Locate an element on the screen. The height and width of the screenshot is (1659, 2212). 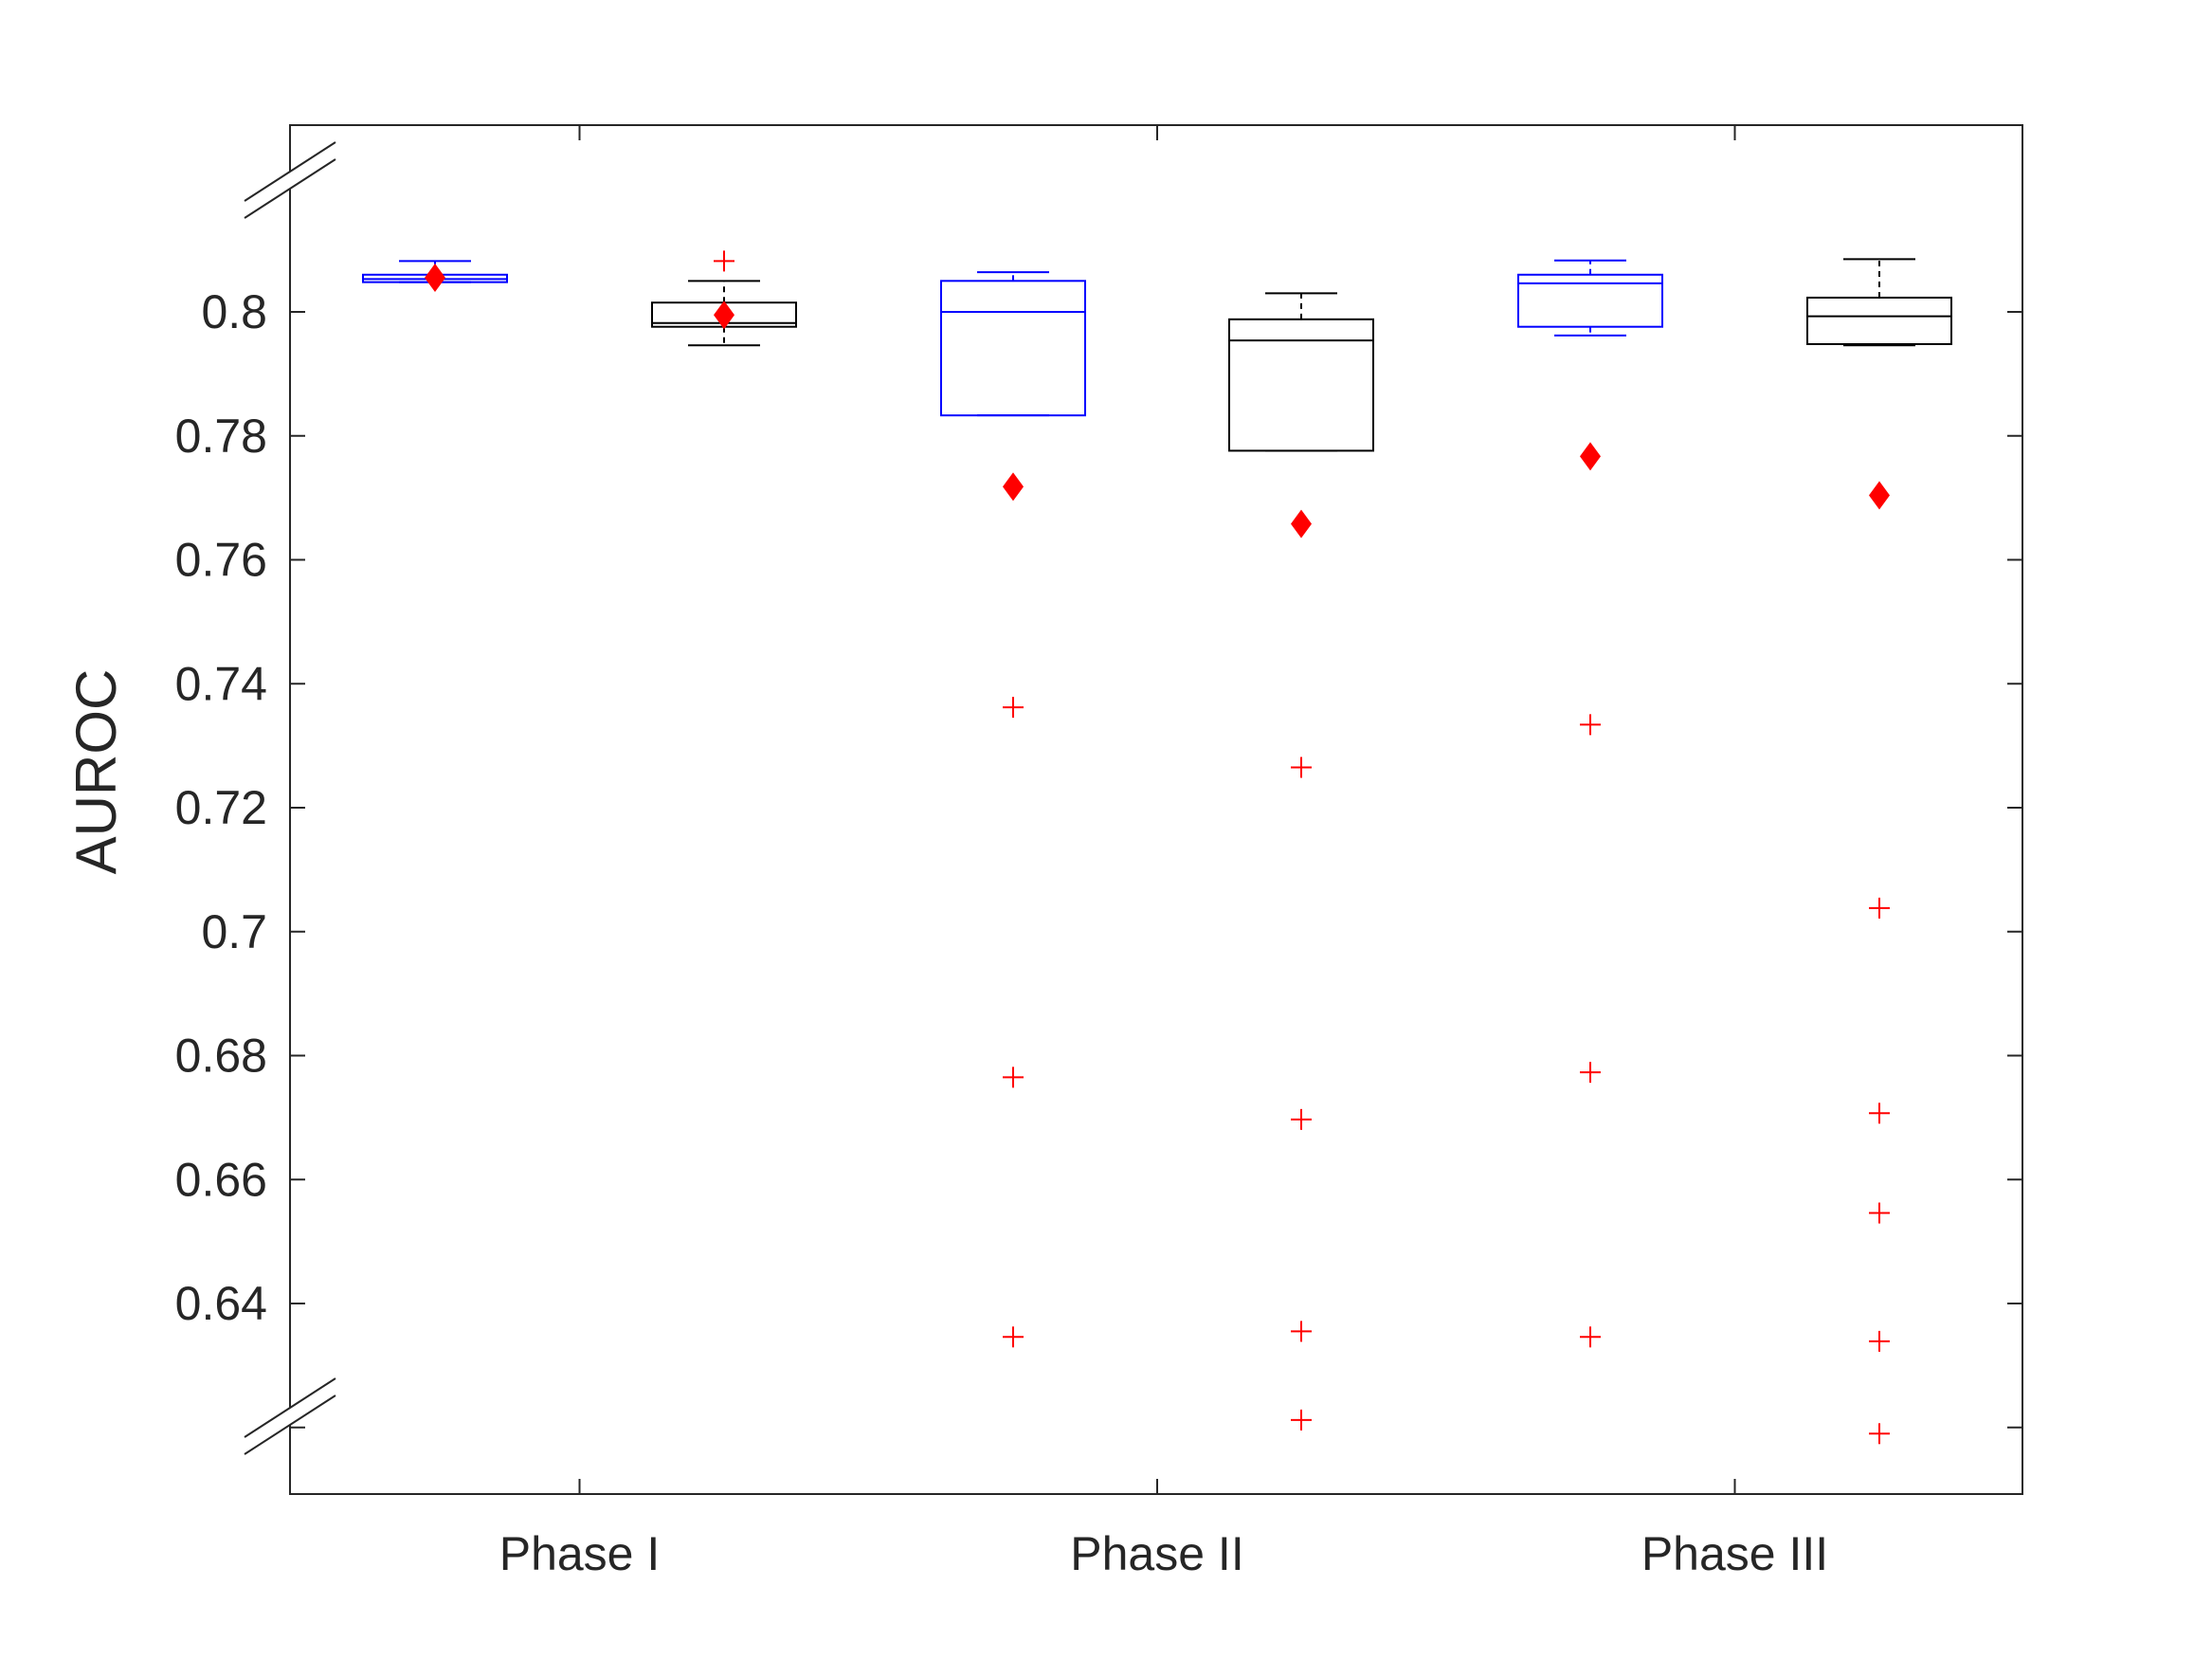
y-tick-label: 0.66 is located at coordinates (221, 1179).